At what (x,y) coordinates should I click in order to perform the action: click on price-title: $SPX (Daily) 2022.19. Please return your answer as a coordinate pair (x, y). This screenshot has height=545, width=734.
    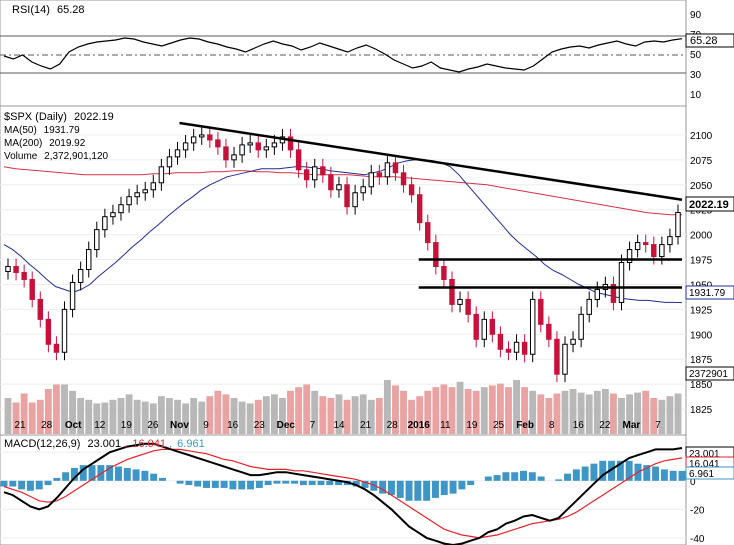
    Looking at the image, I should click on (59, 117).